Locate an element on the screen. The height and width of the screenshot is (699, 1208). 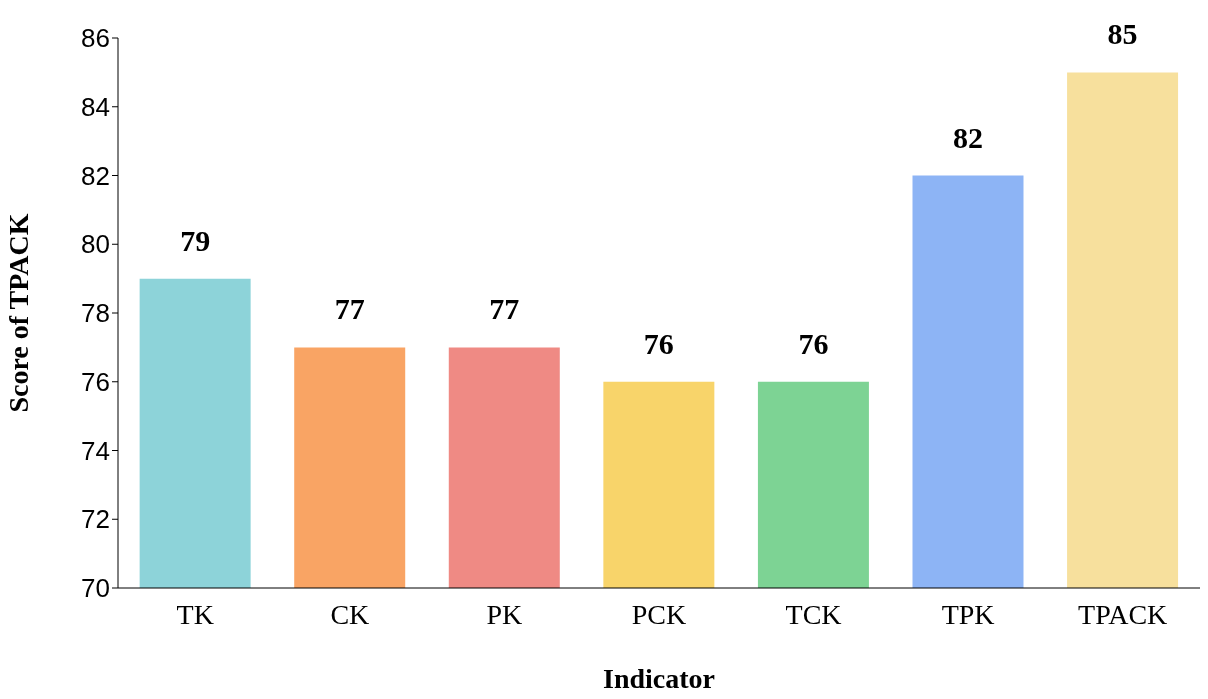
x-tick-label: TPK is located at coordinates (968, 614).